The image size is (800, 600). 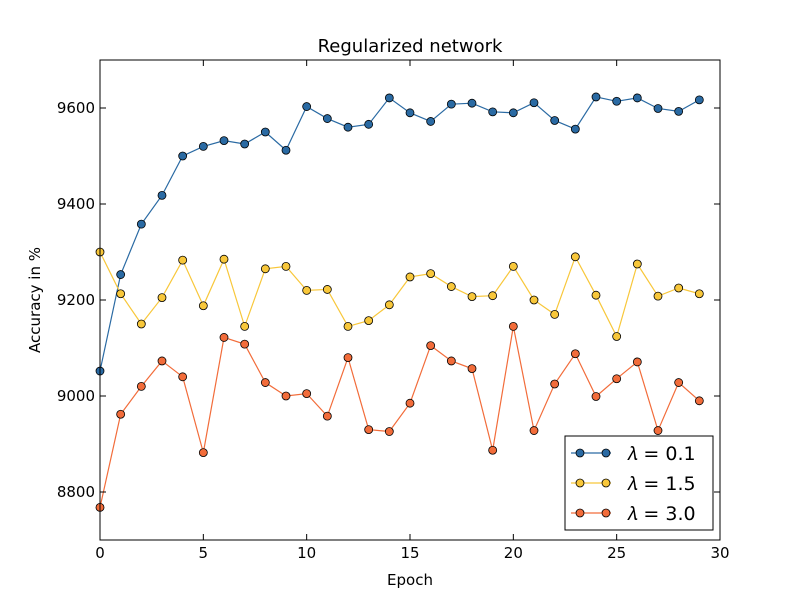 What do you see at coordinates (410, 580) in the screenshot?
I see `x-axis-label: Epoch` at bounding box center [410, 580].